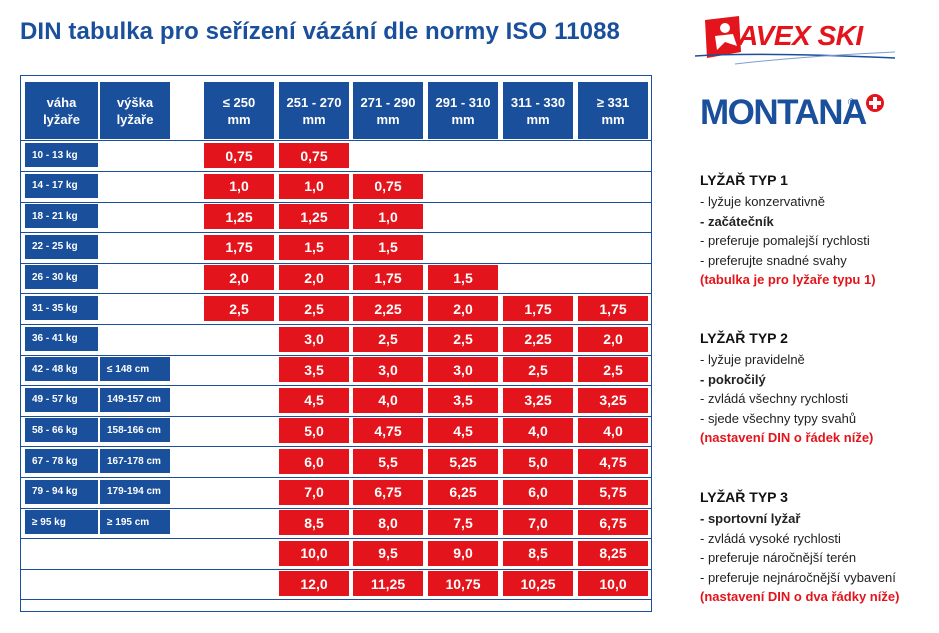 The image size is (939, 633). Describe the element at coordinates (388, 584) in the screenshot. I see `din-value-cell: 11,25` at that location.